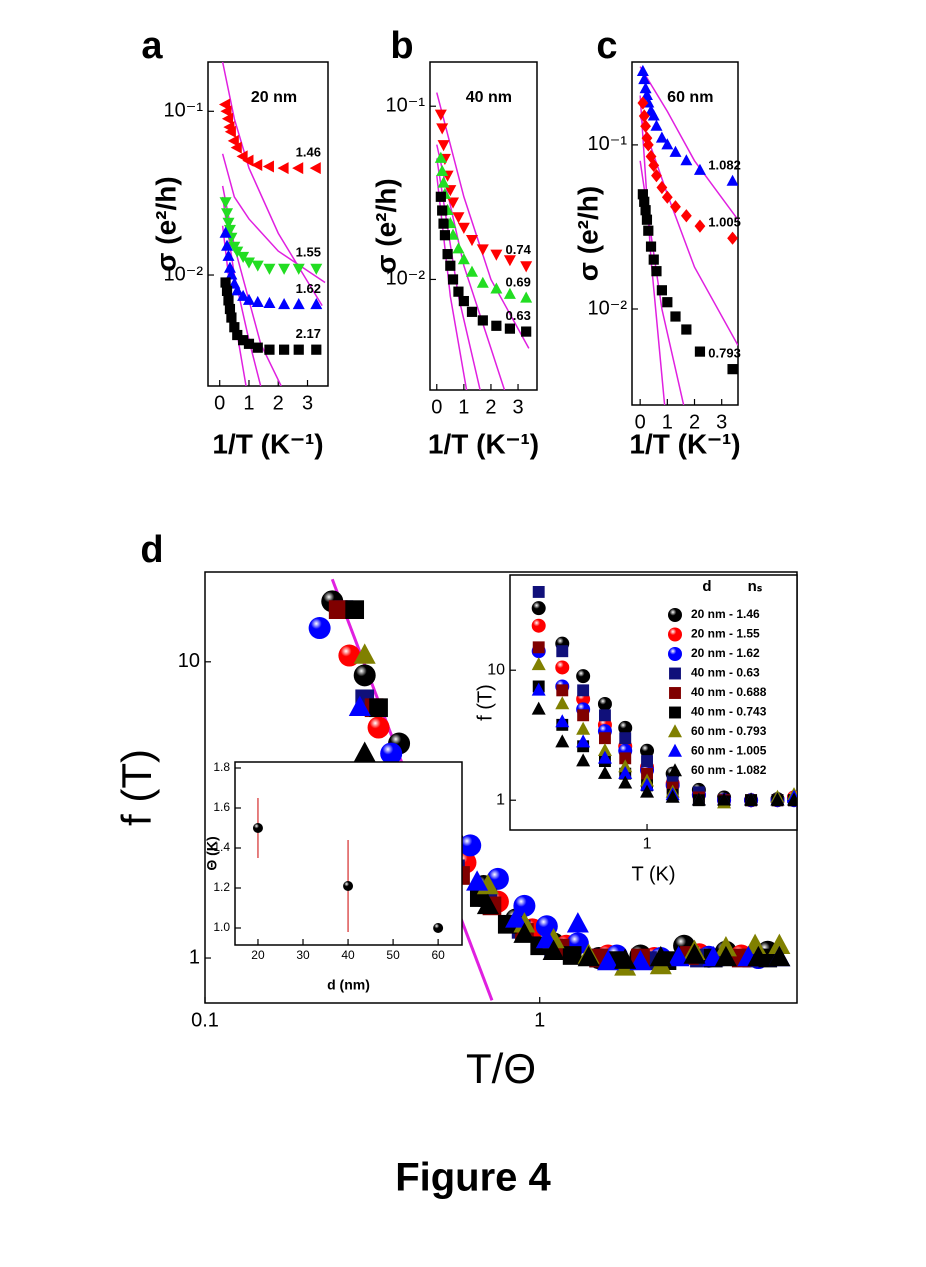  I want to click on y-tick-label: 10, so click(496, 669).